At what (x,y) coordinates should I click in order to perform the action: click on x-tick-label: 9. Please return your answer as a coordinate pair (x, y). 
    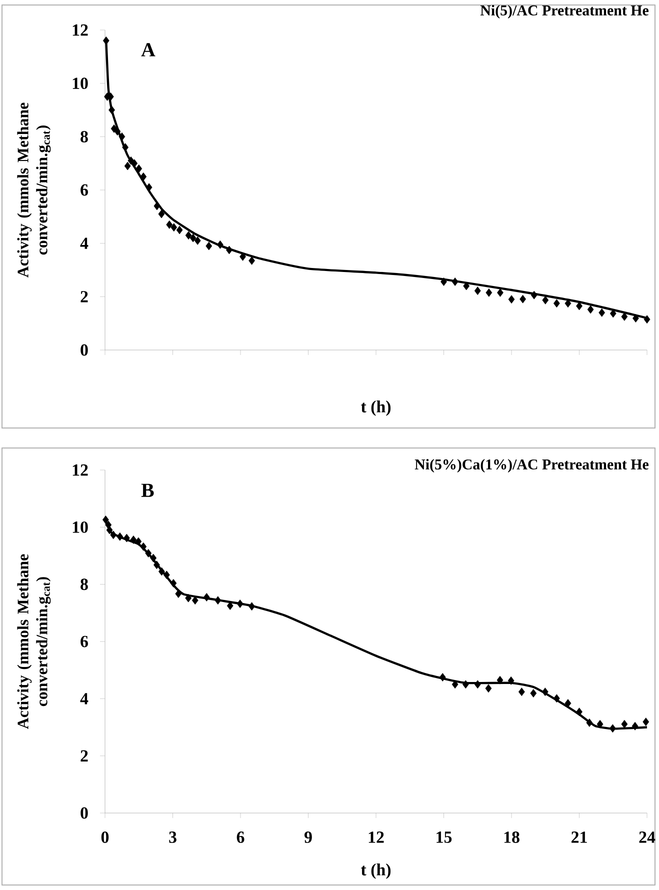
    Looking at the image, I should click on (308, 837).